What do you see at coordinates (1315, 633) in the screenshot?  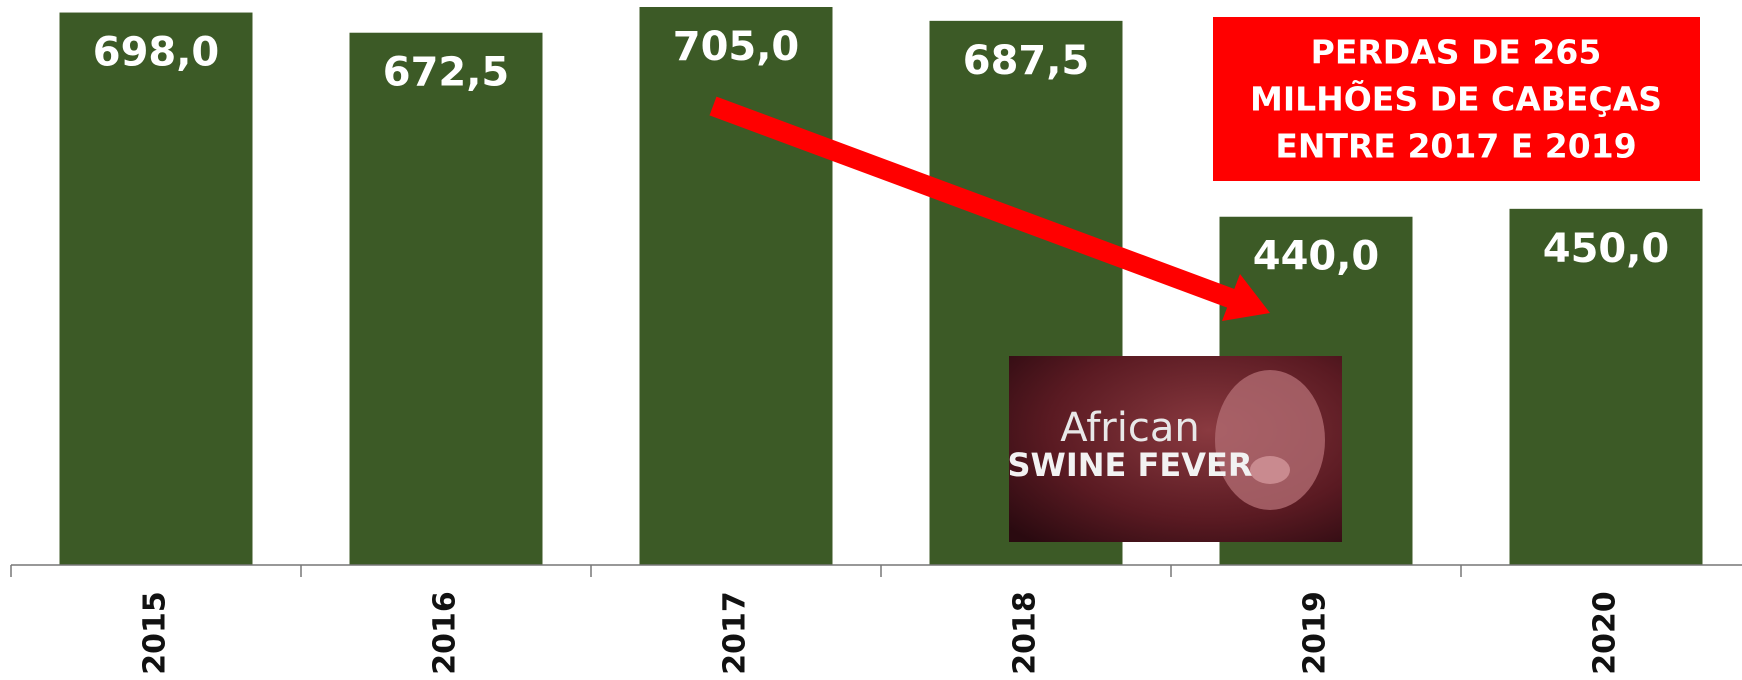 I see `x-tick-label: 2019` at bounding box center [1315, 633].